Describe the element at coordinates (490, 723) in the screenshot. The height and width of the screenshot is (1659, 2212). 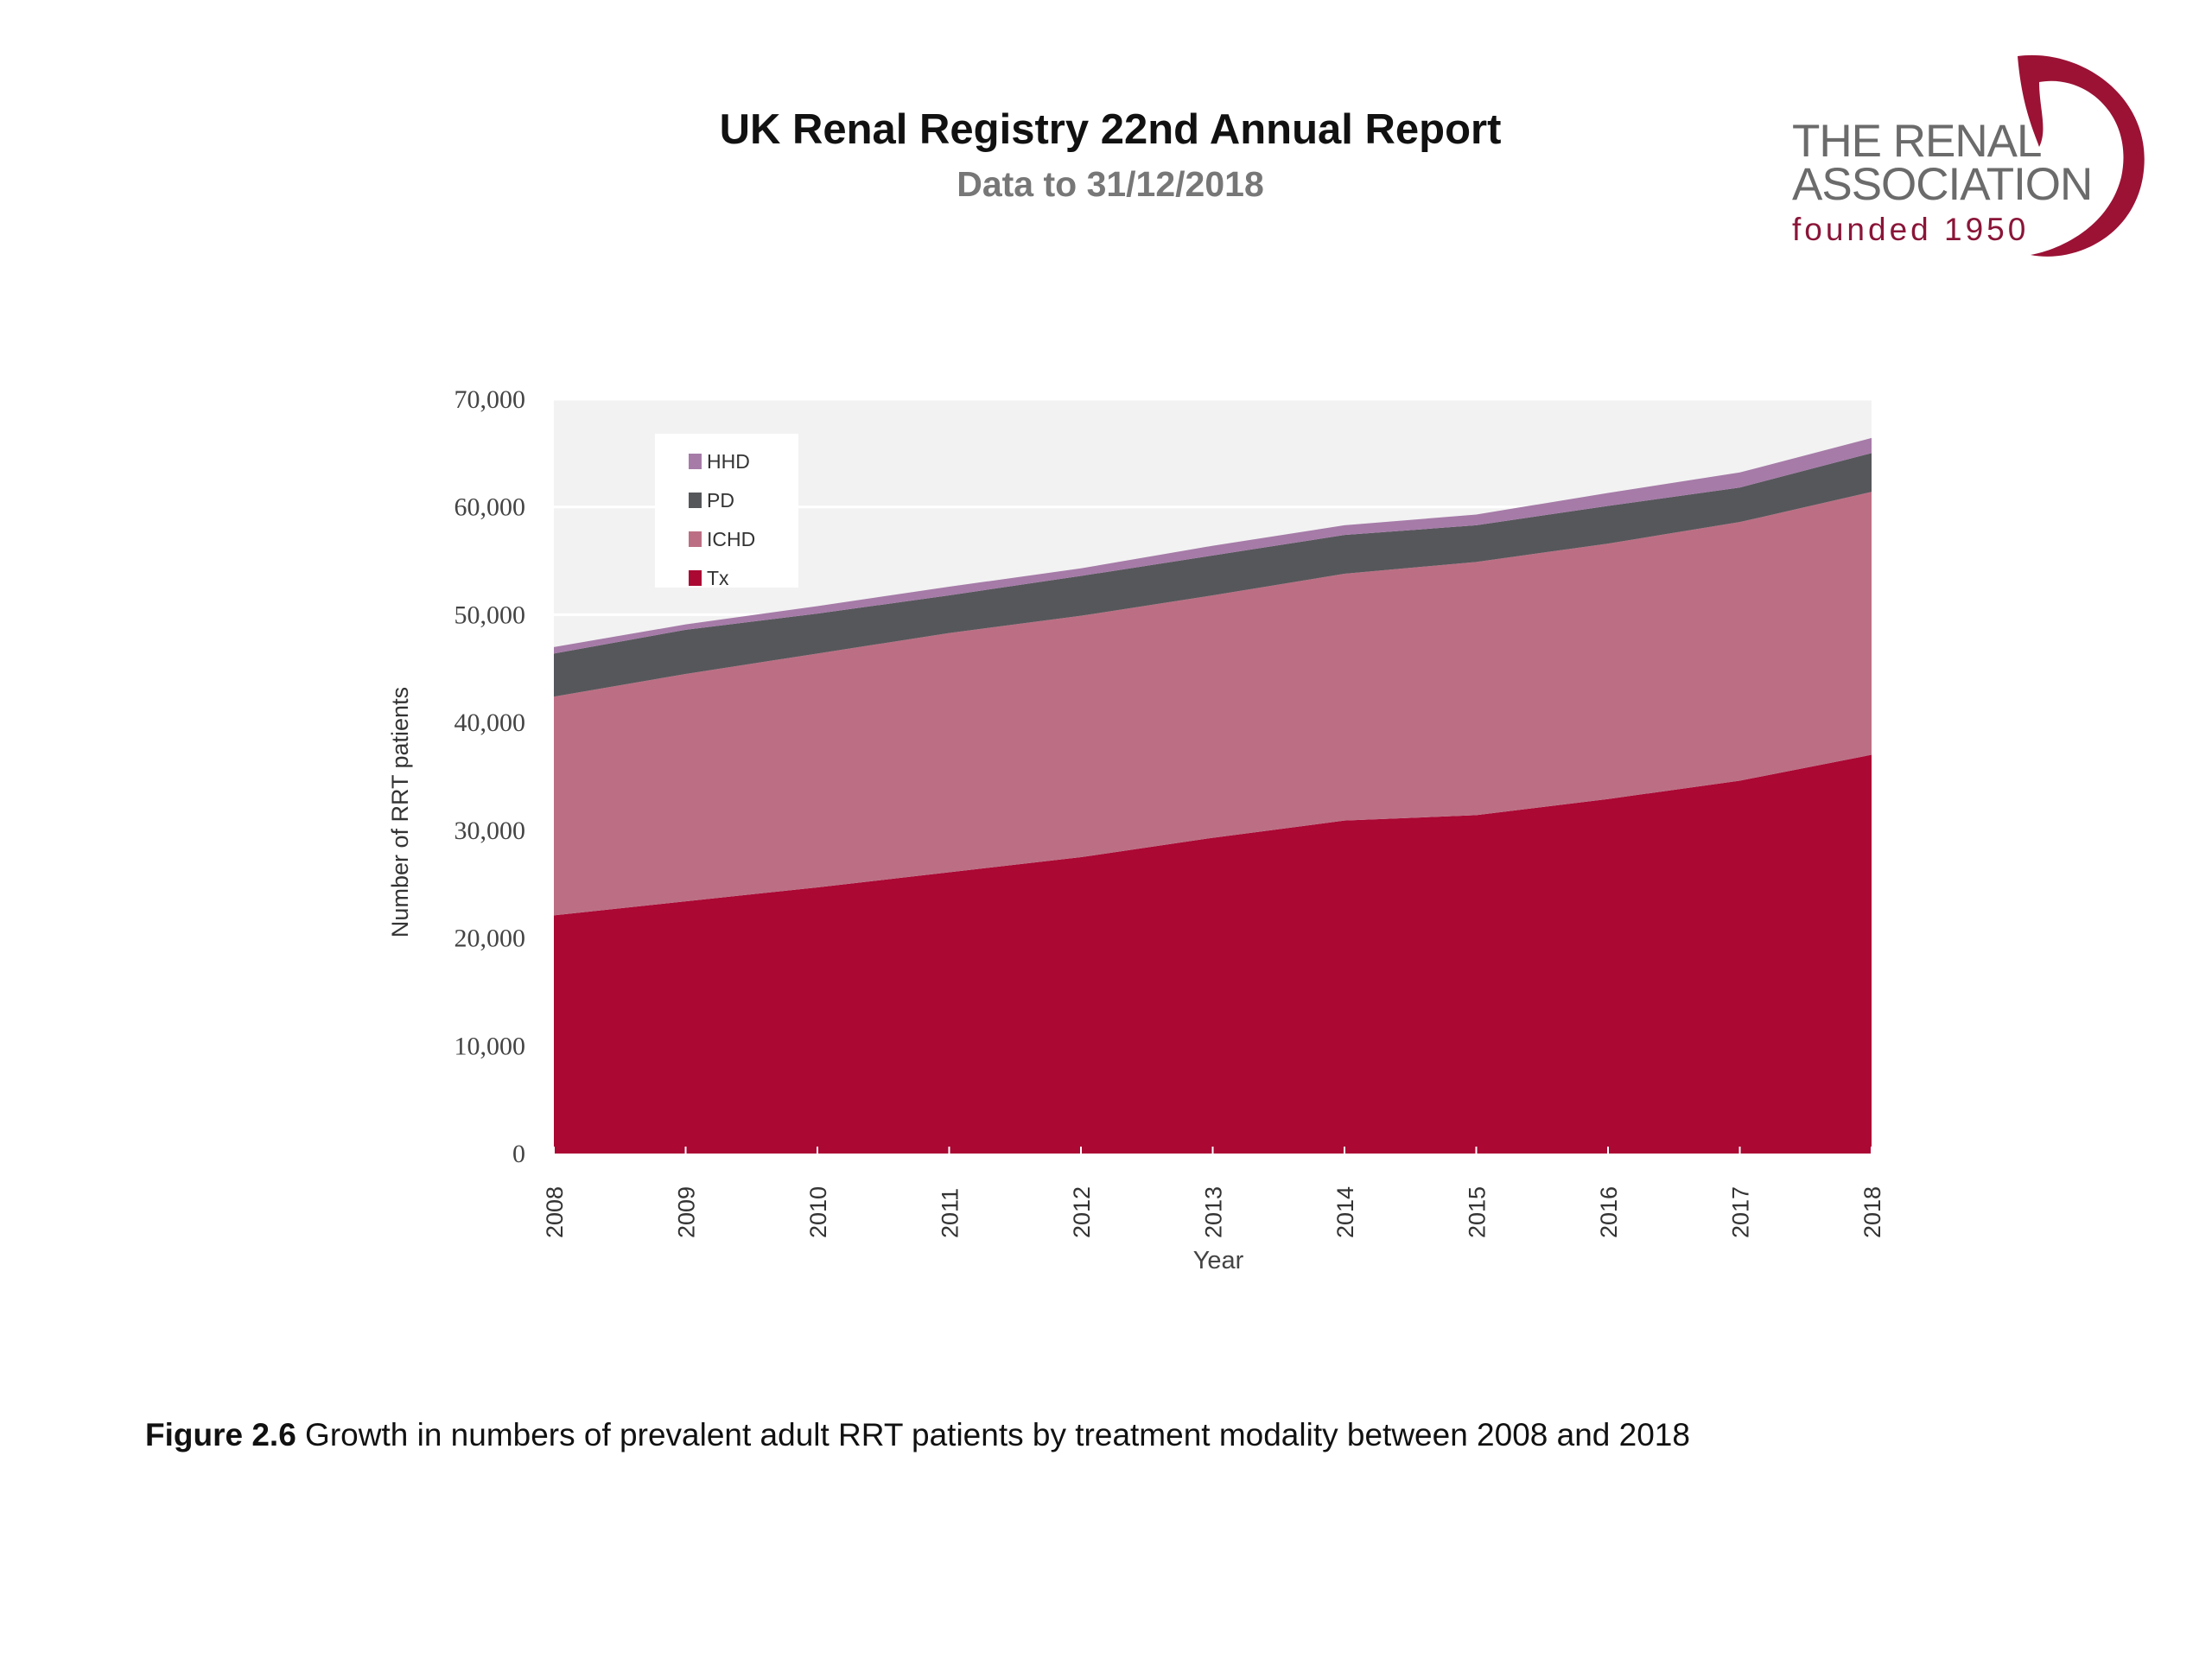
I see `y-tick-label: 40,000` at that location.